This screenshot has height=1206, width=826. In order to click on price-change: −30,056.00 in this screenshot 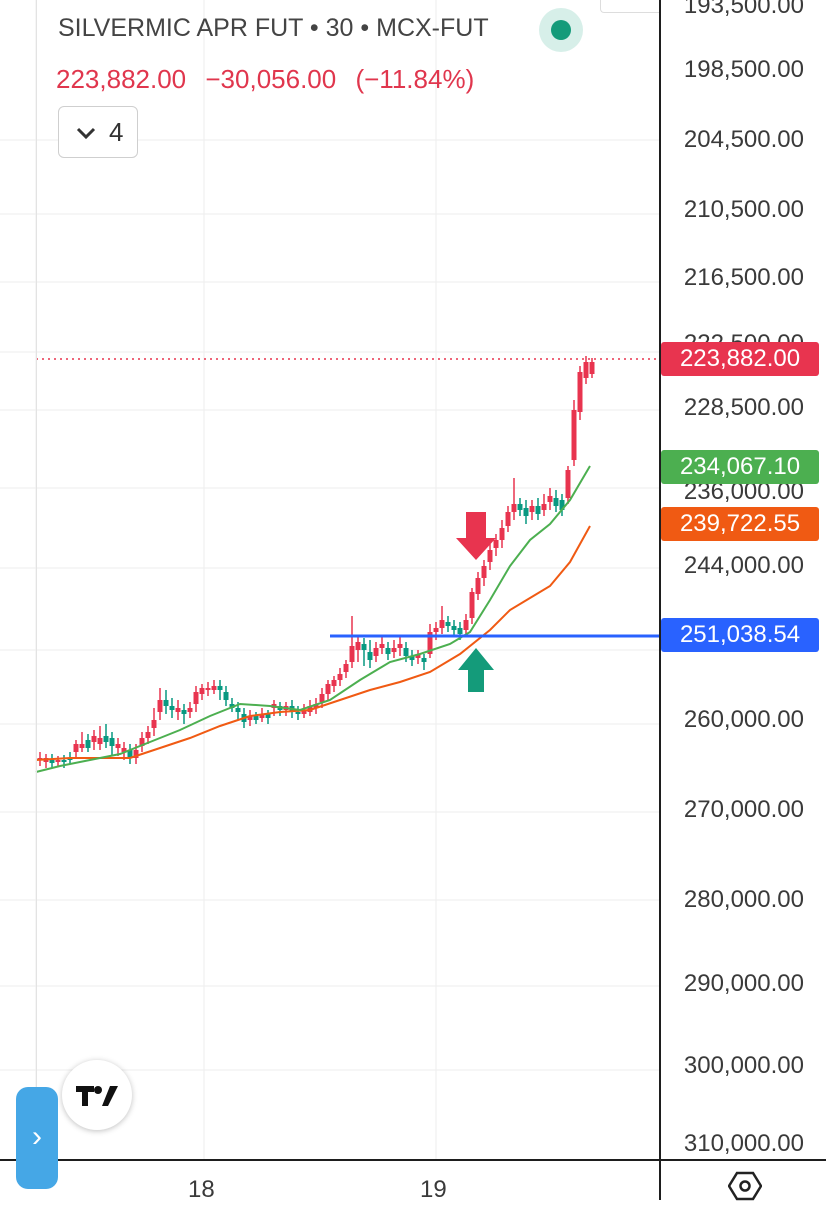, I will do `click(271, 79)`.